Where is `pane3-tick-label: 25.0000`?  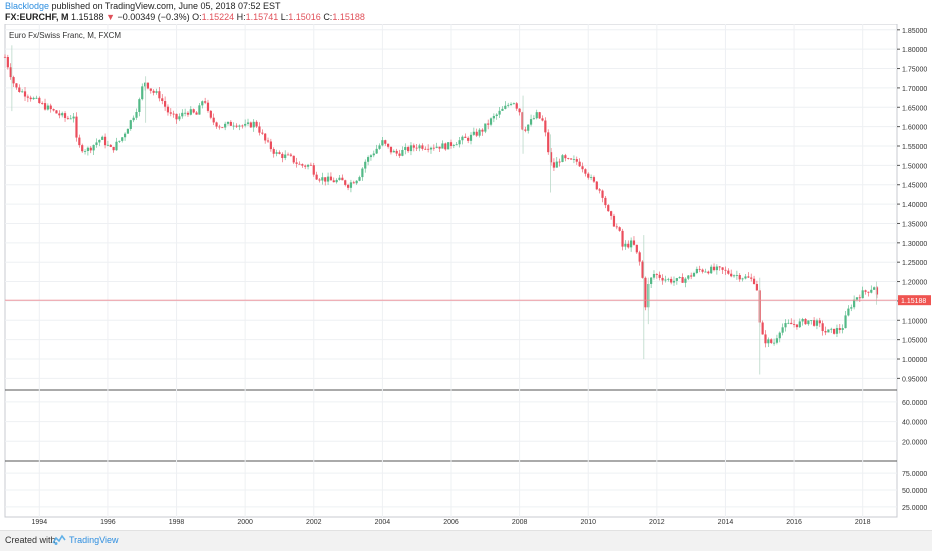
pane3-tick-label: 25.0000 is located at coordinates (914, 508).